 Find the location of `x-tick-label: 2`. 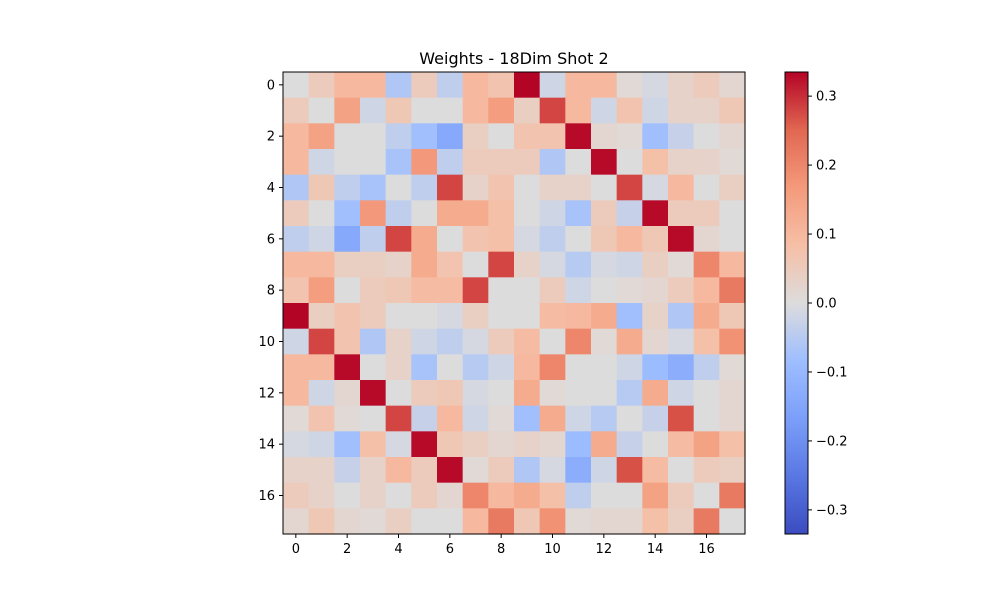

x-tick-label: 2 is located at coordinates (347, 549).